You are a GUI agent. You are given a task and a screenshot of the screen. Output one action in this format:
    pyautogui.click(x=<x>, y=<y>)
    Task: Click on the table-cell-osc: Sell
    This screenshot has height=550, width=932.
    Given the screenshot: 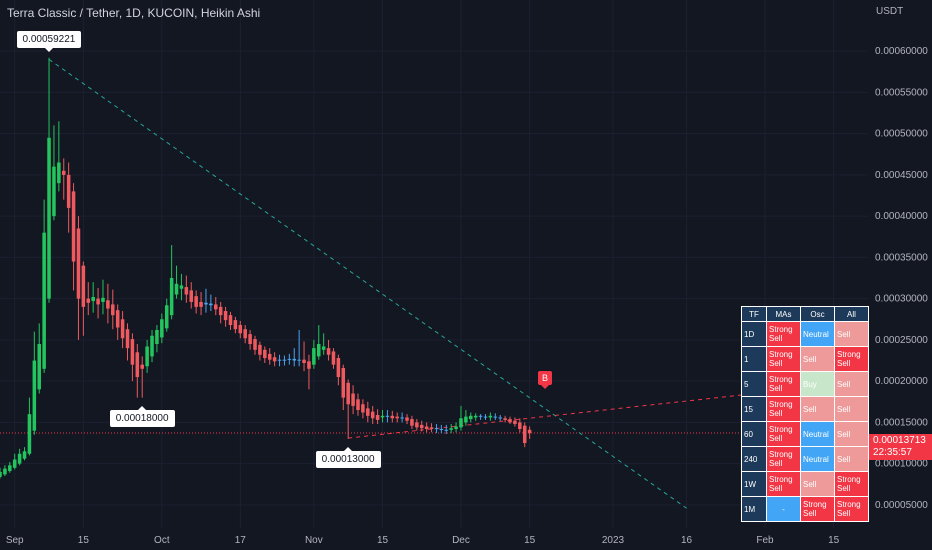 What is the action you would take?
    pyautogui.click(x=817, y=359)
    